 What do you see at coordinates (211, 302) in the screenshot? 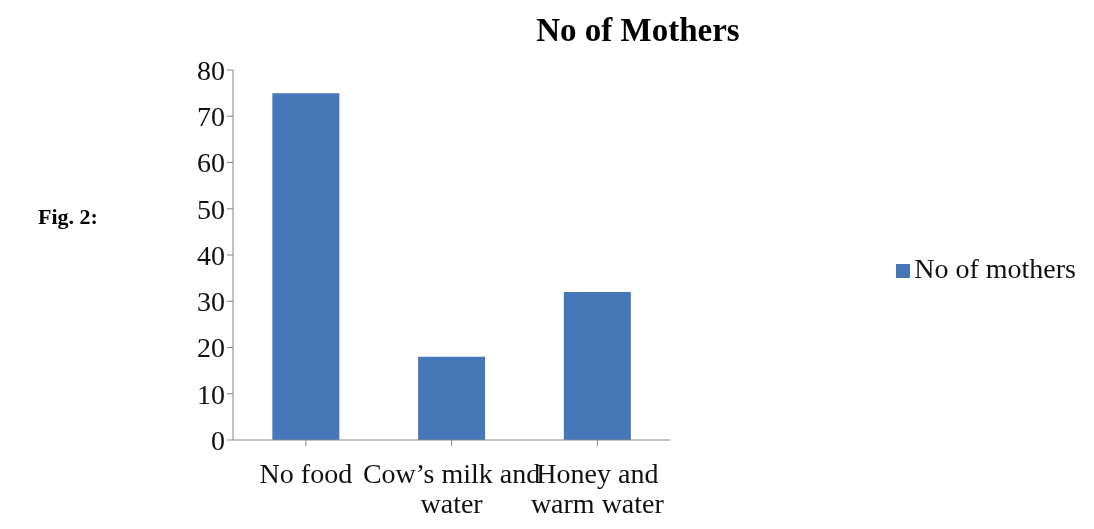
I see `y-tick-label: 30` at bounding box center [211, 302].